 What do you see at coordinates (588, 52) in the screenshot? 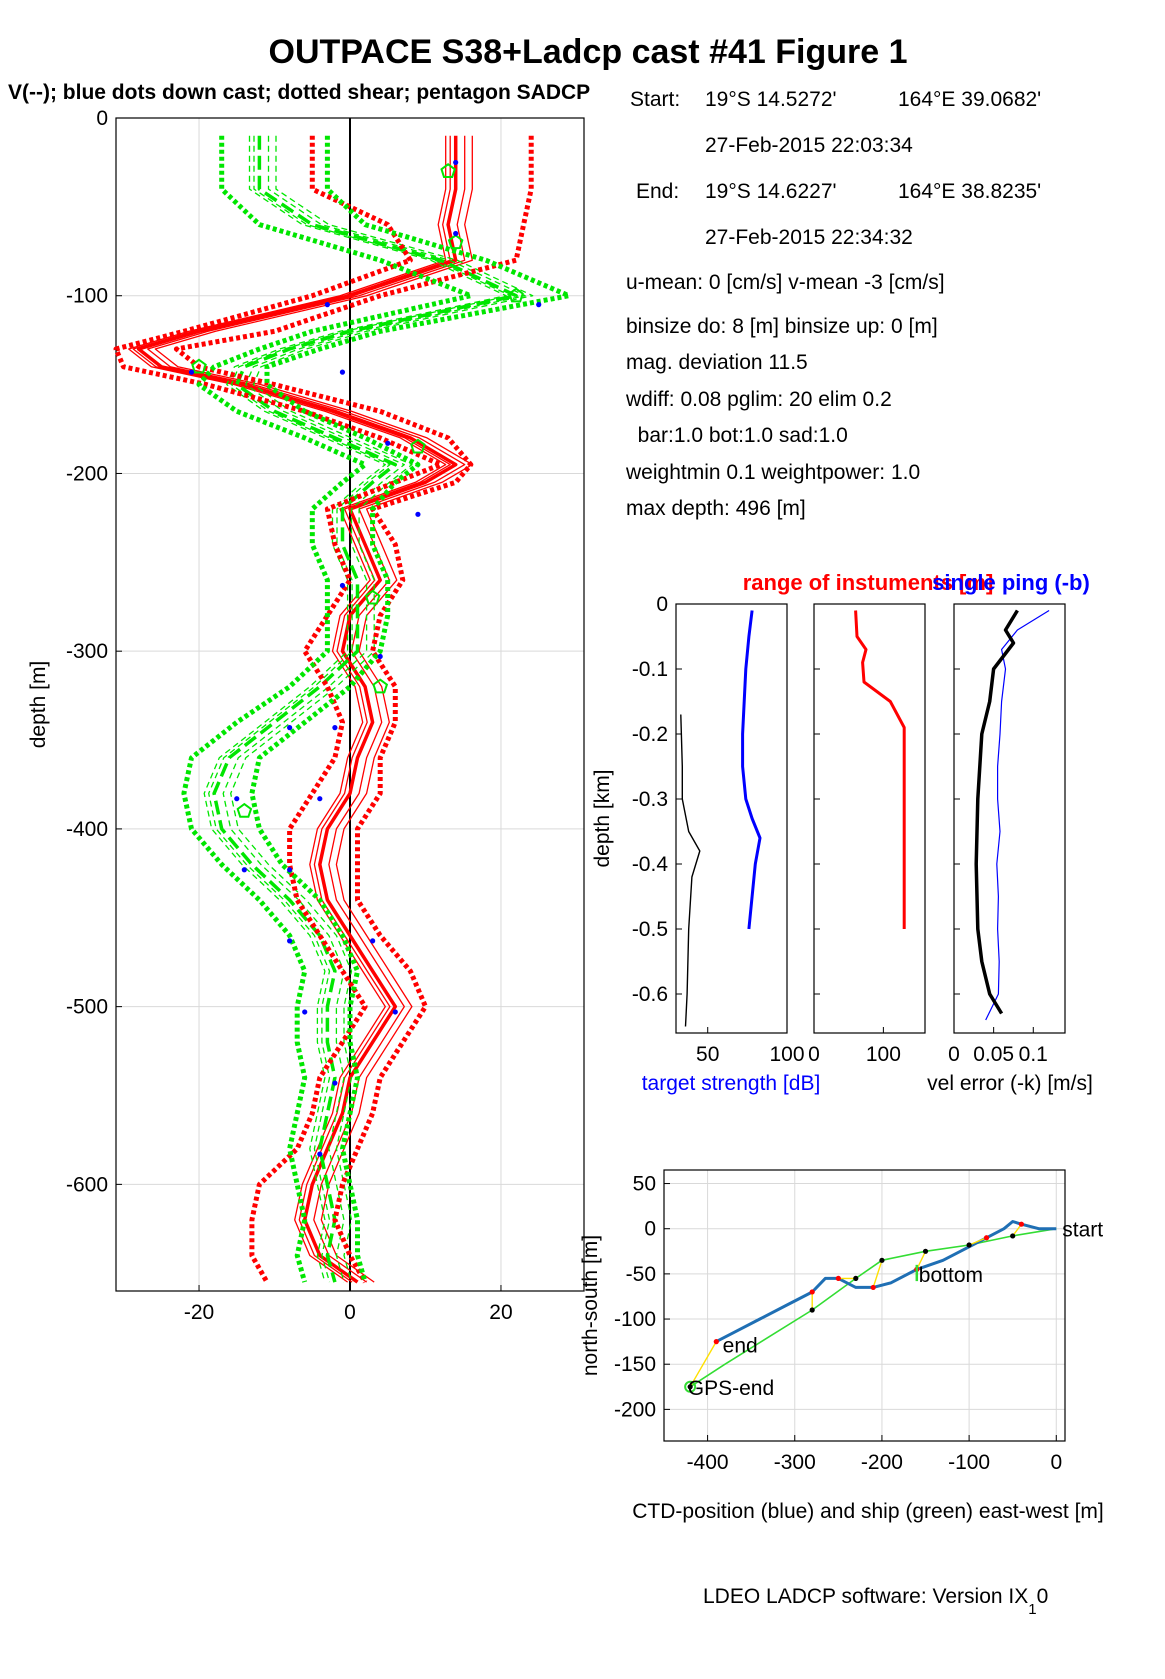
I see `figure-title: OUTPACE S38+Ladcp cast #41 Figure 1` at bounding box center [588, 52].